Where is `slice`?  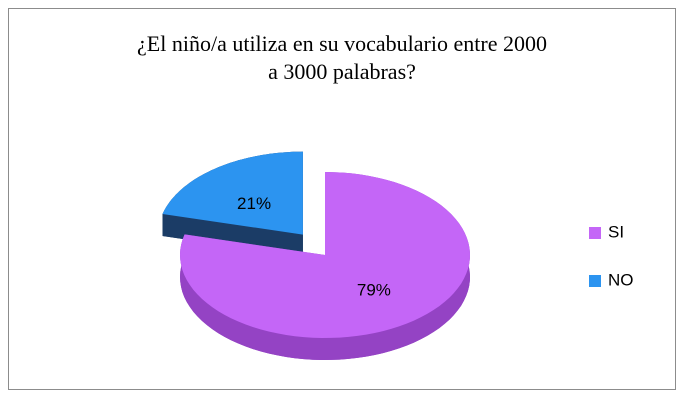
slice is located at coordinates (232, 204).